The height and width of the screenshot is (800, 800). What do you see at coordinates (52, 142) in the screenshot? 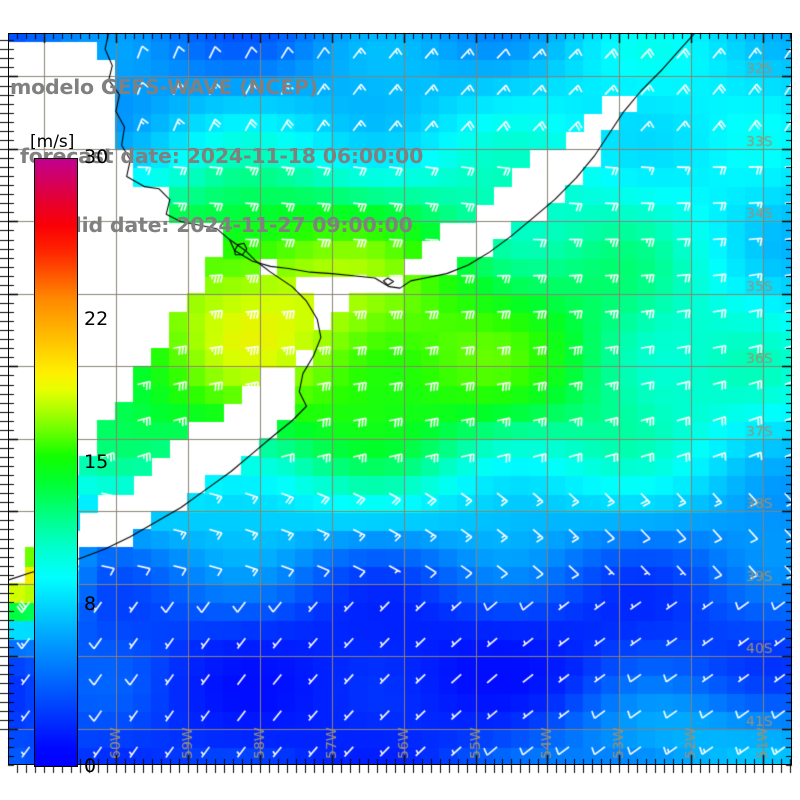
I see `colorbar-unit-label: [m/s]` at bounding box center [52, 142].